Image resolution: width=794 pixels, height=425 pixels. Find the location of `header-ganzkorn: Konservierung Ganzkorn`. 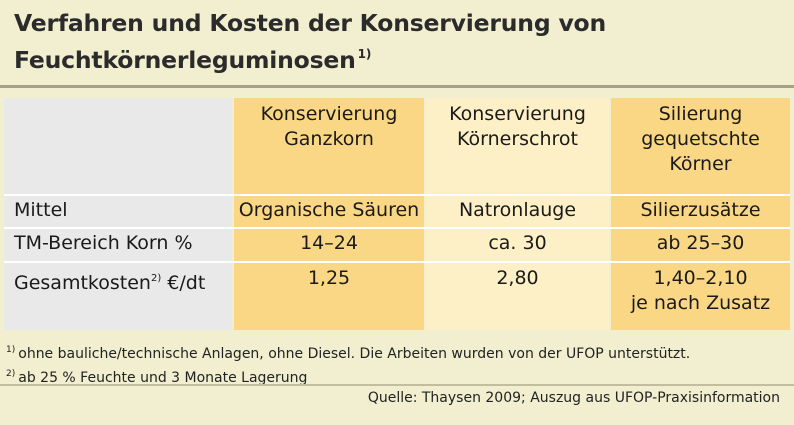

header-ganzkorn: Konservierung Ganzkorn is located at coordinates (329, 126).